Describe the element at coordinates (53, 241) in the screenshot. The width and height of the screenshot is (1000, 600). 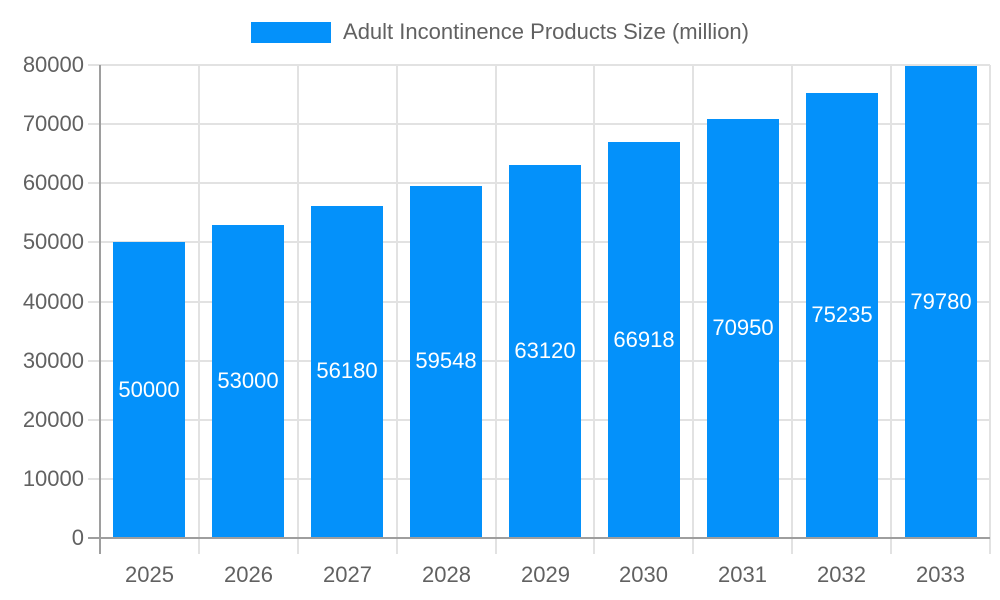
I see `y-axis-tick-label: 50000` at that location.